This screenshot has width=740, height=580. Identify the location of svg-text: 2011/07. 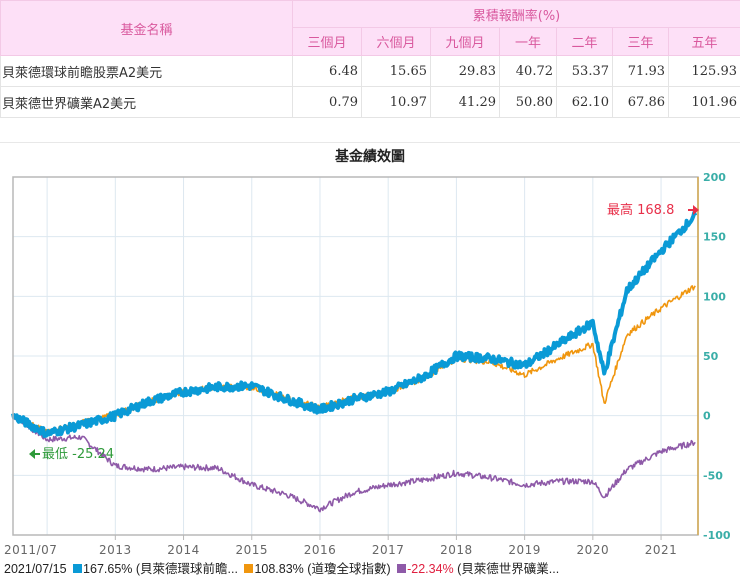
(30, 549).